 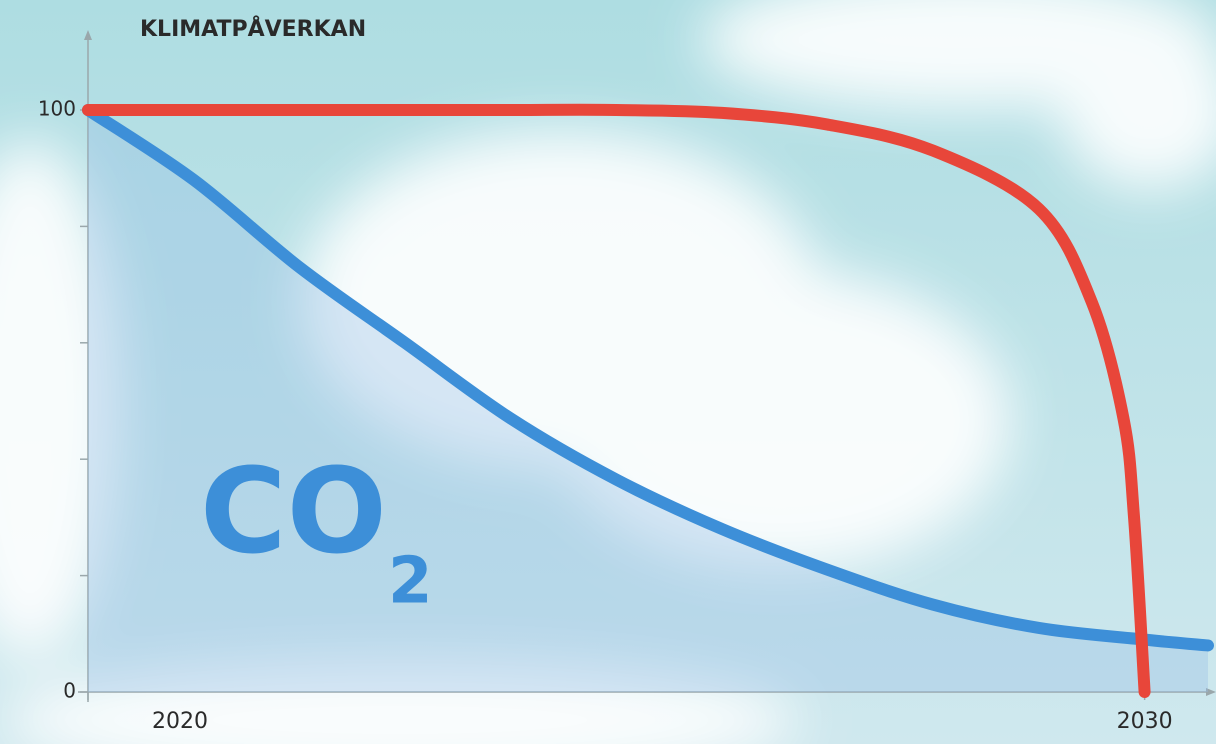 What do you see at coordinates (180, 721) in the screenshot?
I see `x-tick-label: 2020` at bounding box center [180, 721].